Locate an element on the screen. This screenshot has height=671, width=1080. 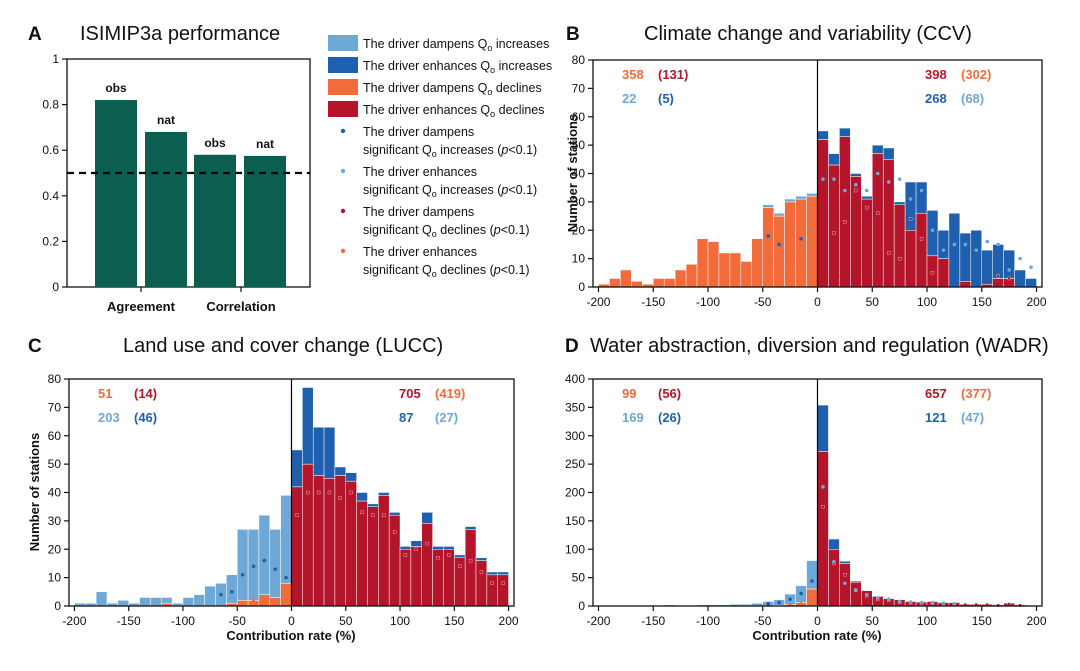
legend-label-line1: The driver enhances is located at coordinates (420, 172).